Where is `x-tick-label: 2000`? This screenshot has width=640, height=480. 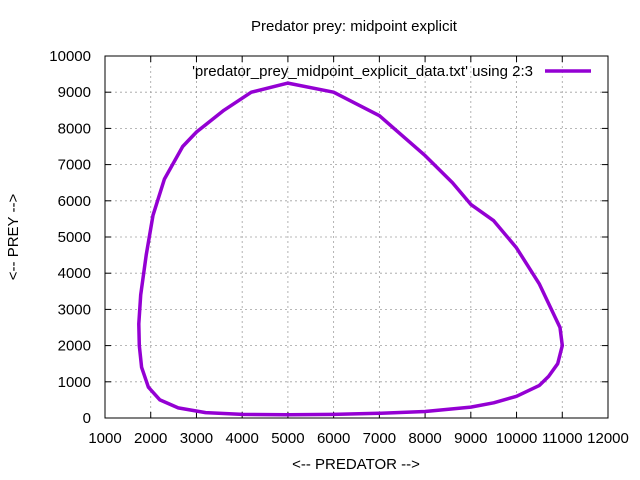 x-tick-label: 2000 is located at coordinates (150, 438).